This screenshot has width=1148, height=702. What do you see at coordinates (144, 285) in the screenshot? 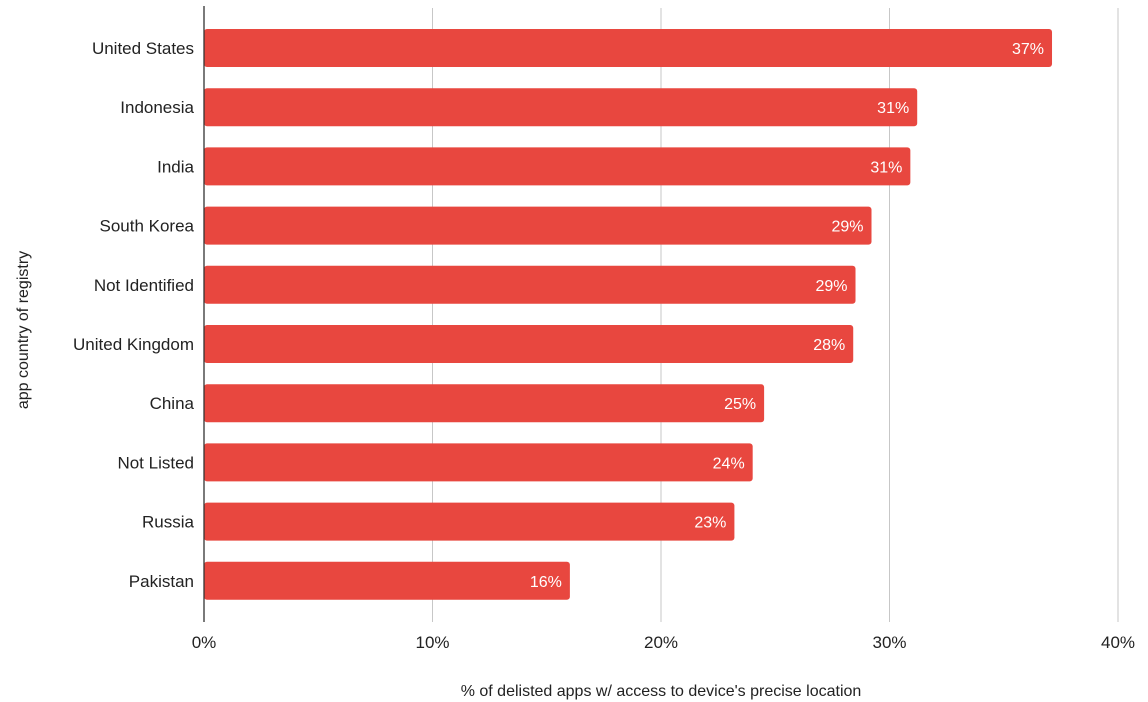
I see `category-label: Not Identified` at bounding box center [144, 285].